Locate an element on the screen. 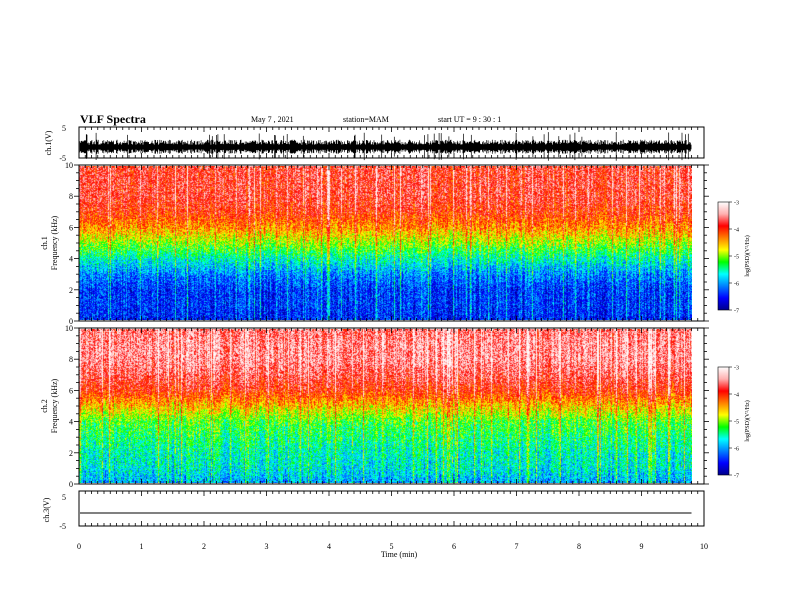 This screenshot has height=612, width=792. ch1-waveform-panel: 5 -5 ch.1(V) is located at coordinates (374, 143).